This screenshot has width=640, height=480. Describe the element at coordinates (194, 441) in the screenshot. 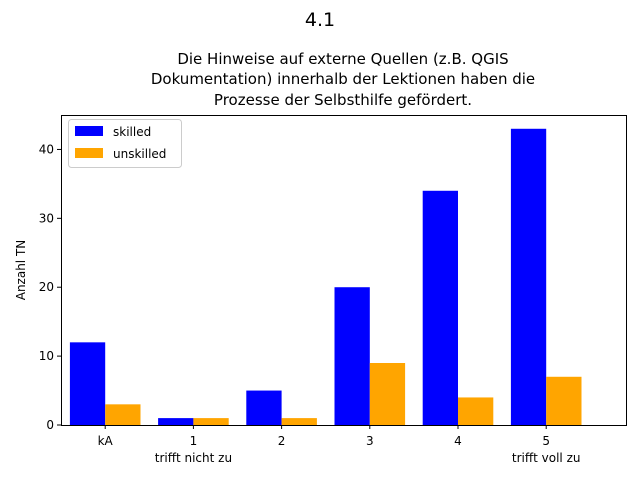

I see `x-tick-label: 1` at that location.